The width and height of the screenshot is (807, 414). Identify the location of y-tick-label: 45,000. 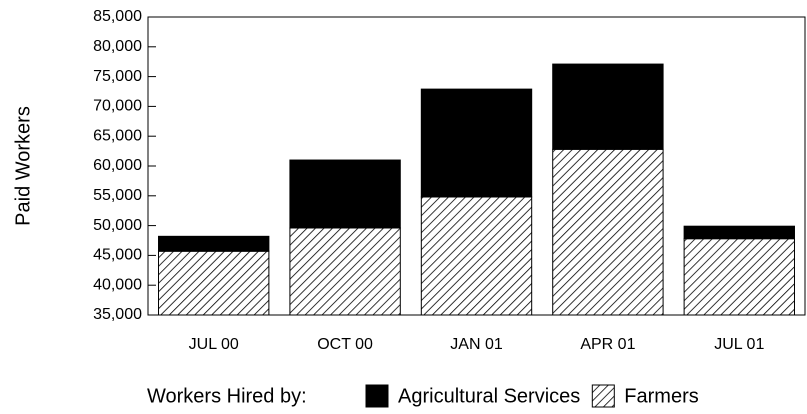
(117, 255).